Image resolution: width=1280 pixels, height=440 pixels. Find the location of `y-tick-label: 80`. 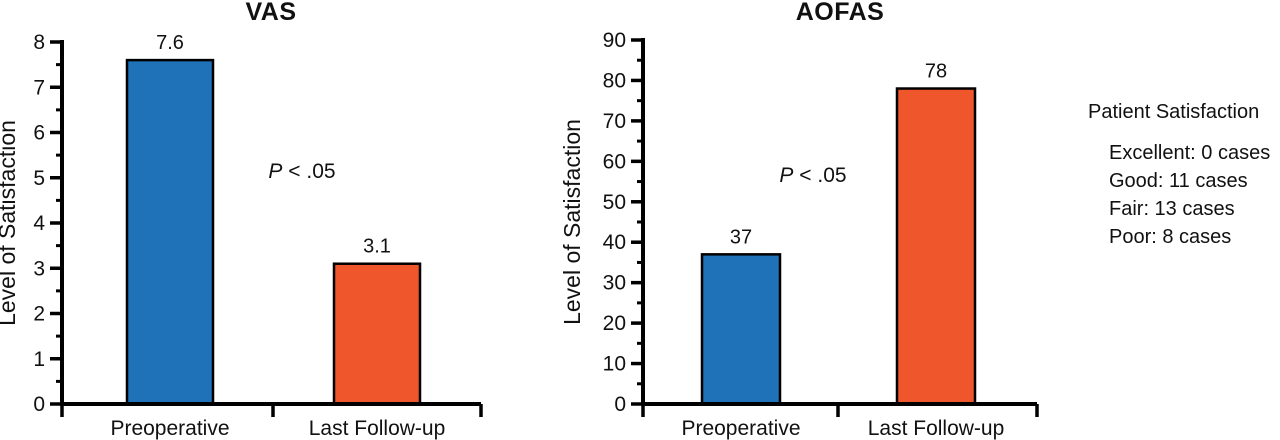

y-tick-label: 80 is located at coordinates (614, 80).